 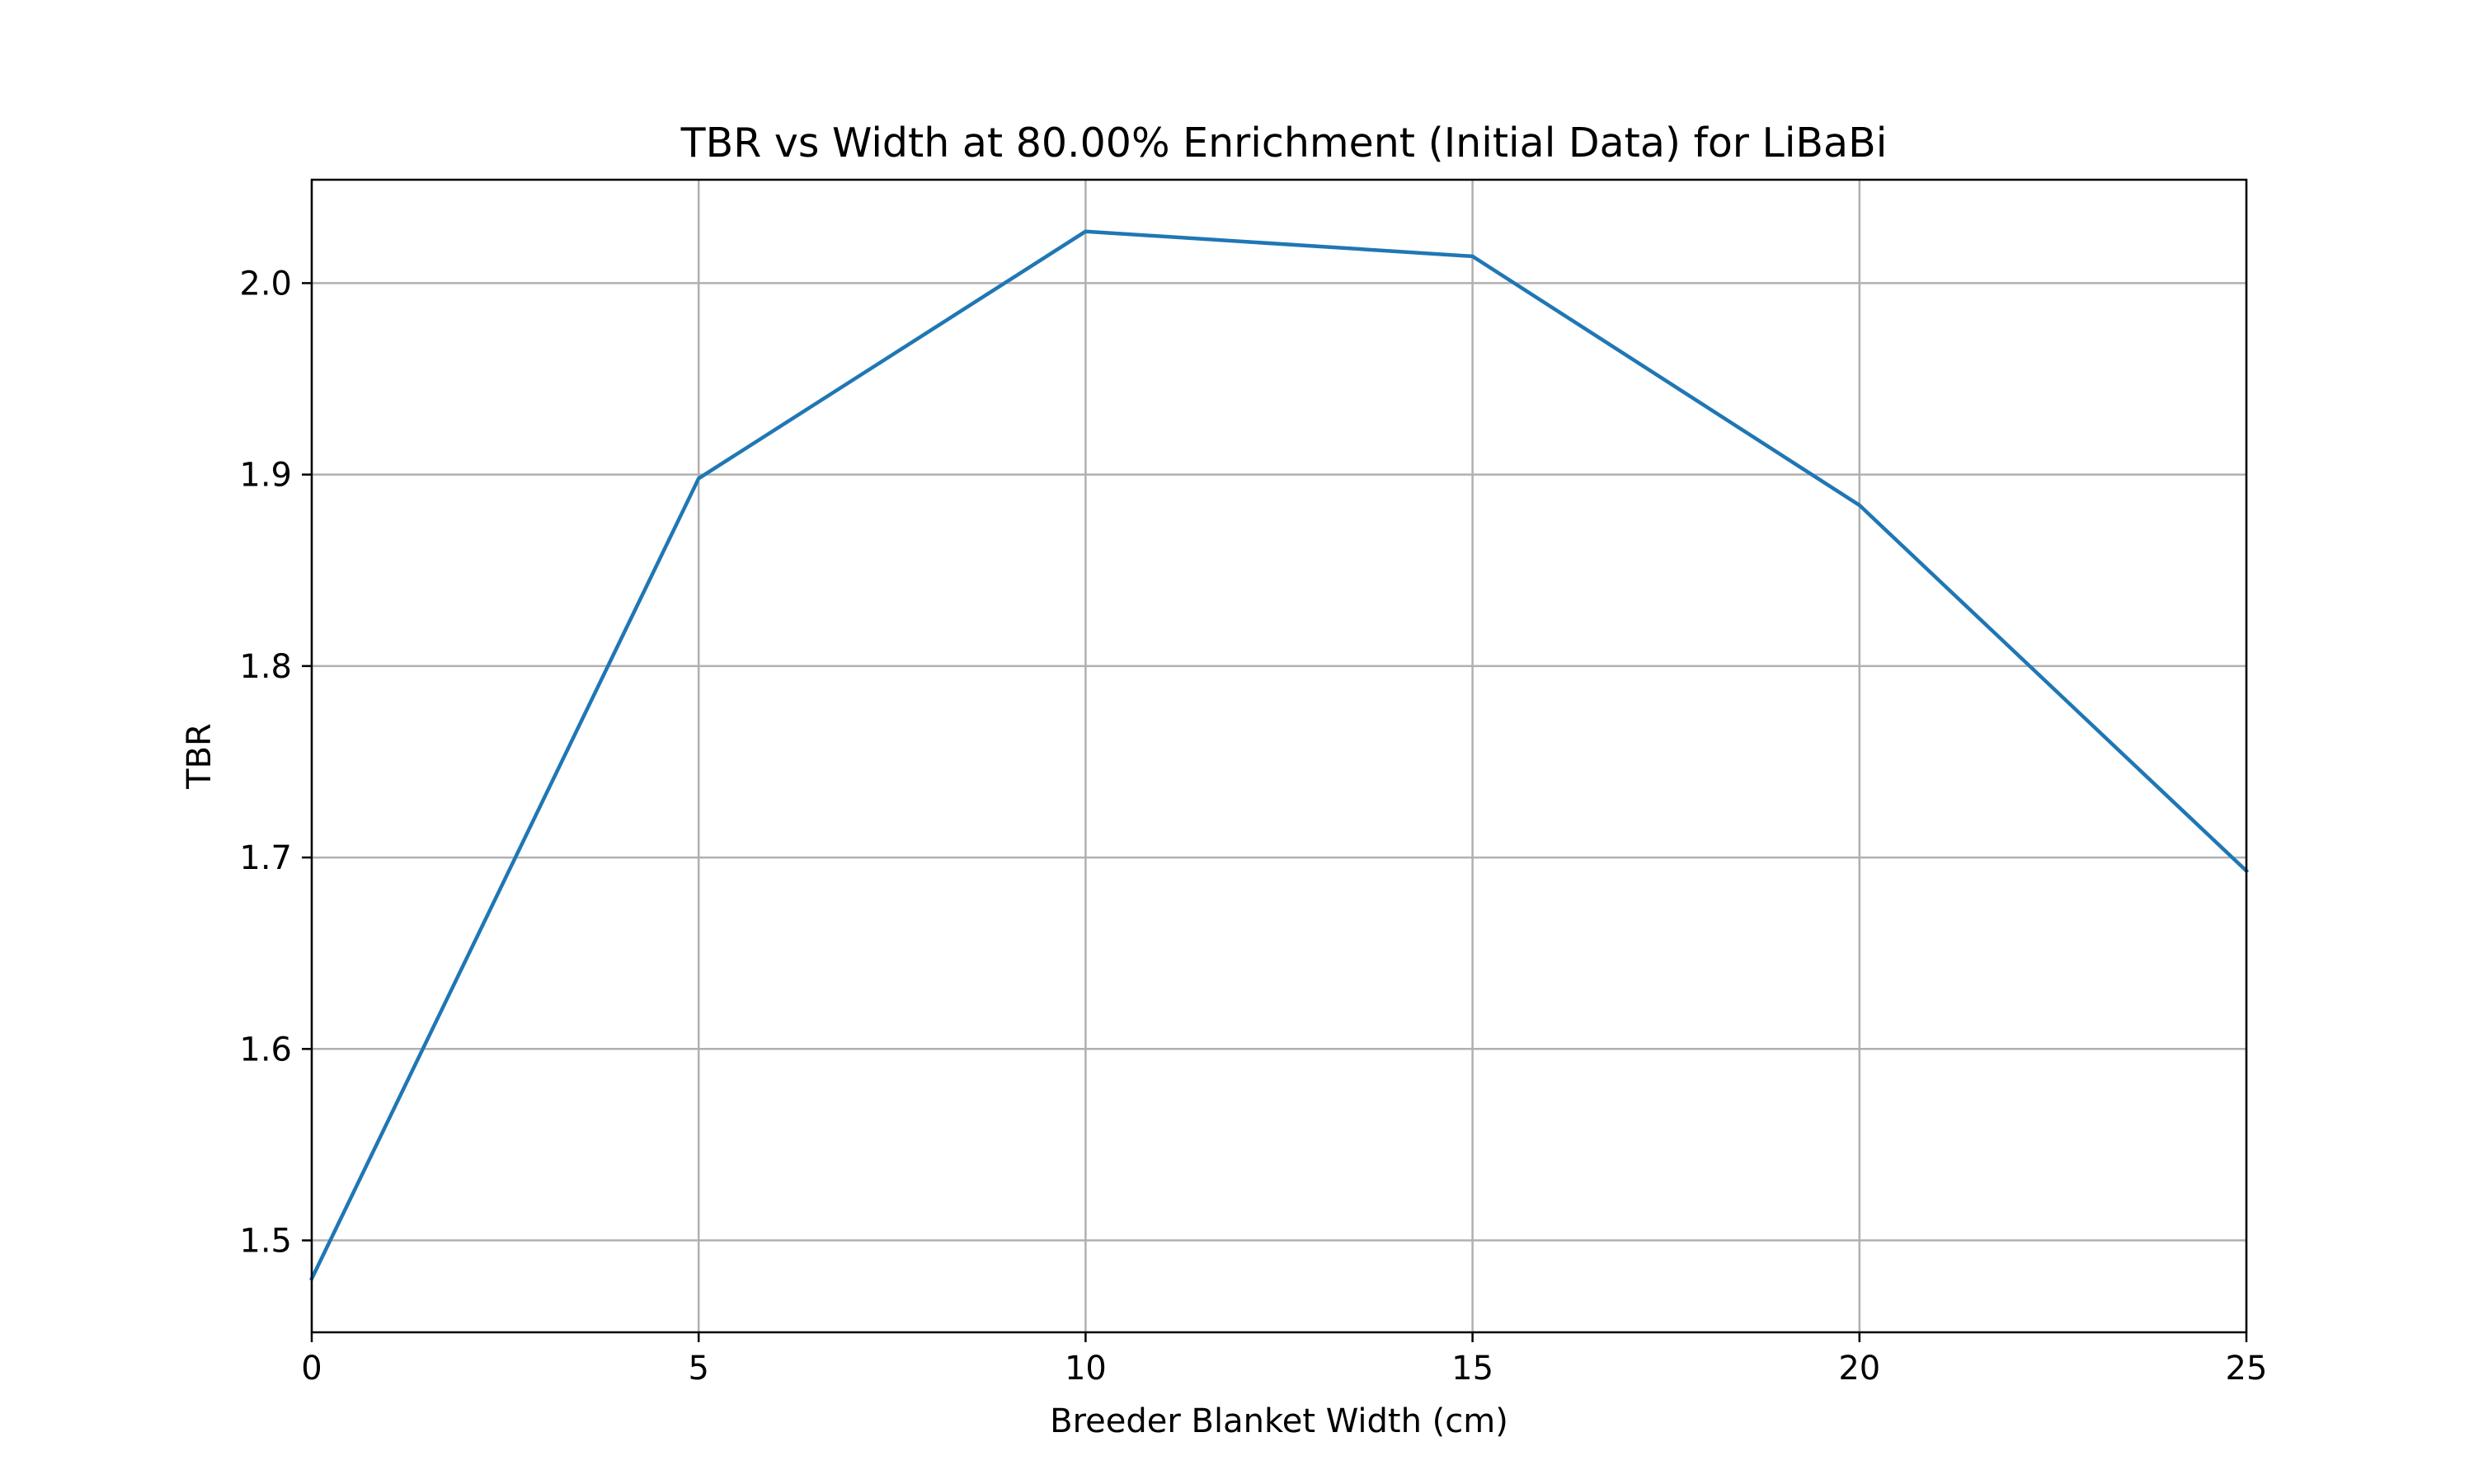 What do you see at coordinates (200, 756) in the screenshot?
I see `y-axis-label: TBR` at bounding box center [200, 756].